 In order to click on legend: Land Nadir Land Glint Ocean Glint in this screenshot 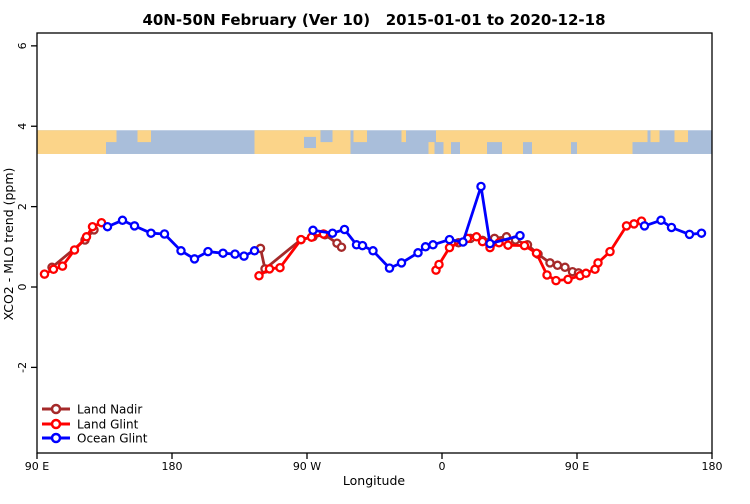, I will do `click(95, 424)`.